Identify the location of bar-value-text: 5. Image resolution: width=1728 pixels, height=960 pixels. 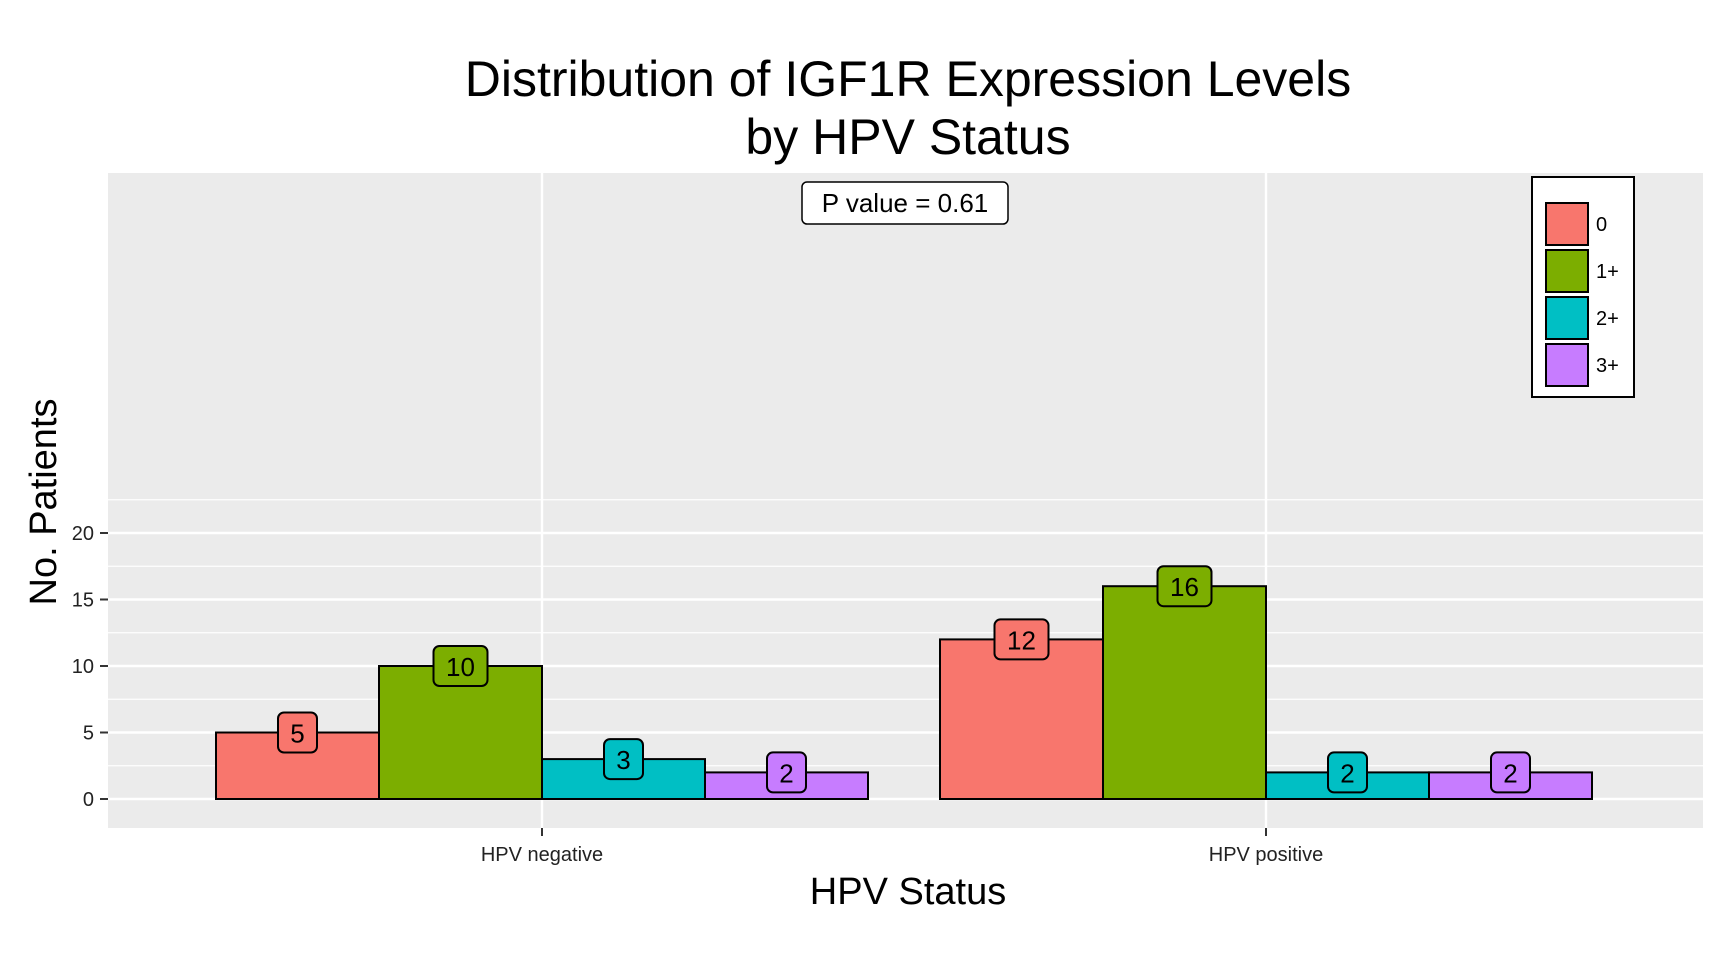
(297, 734).